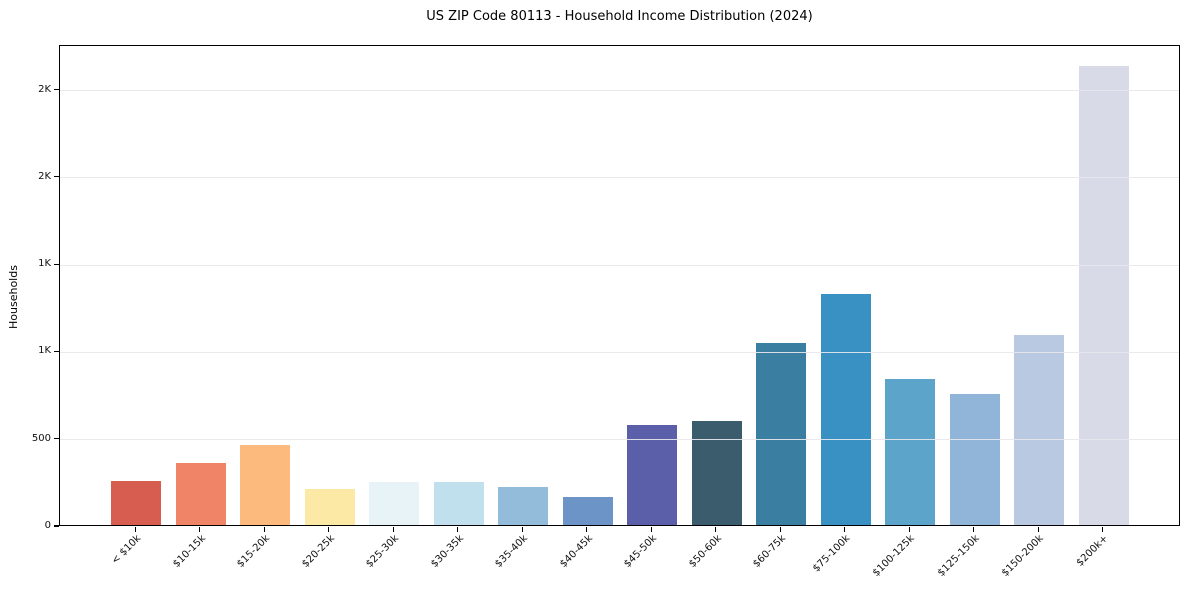 This screenshot has height=590, width=1189. What do you see at coordinates (254, 551) in the screenshot?
I see `x-tick-label: $15-20k` at bounding box center [254, 551].